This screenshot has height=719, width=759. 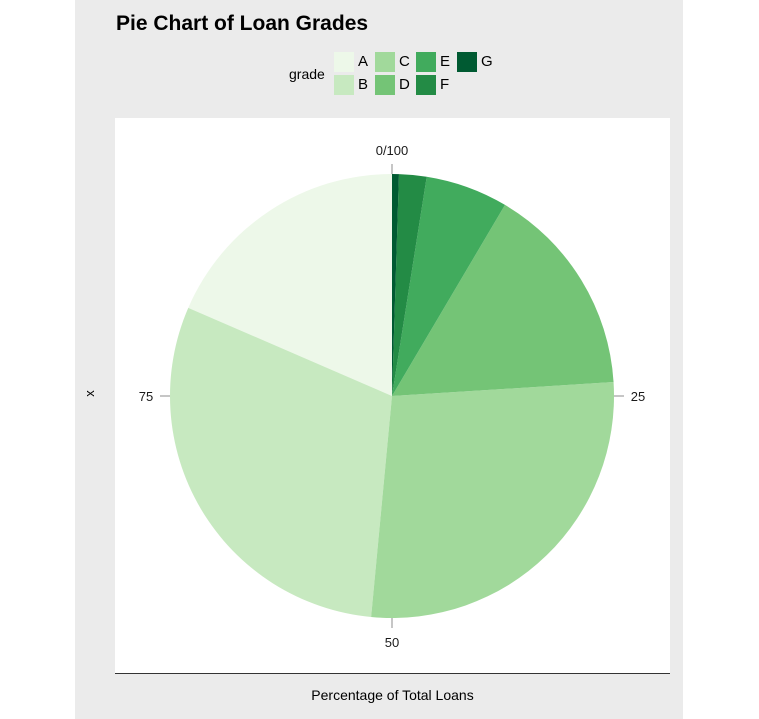 I want to click on y-axis-label: x, so click(x=89, y=393).